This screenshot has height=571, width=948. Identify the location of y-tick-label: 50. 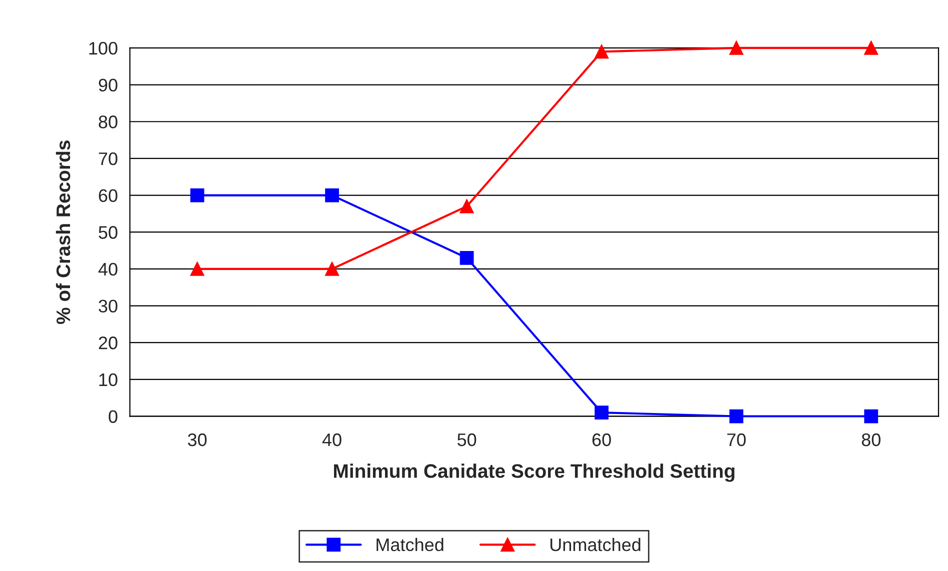
(108, 232).